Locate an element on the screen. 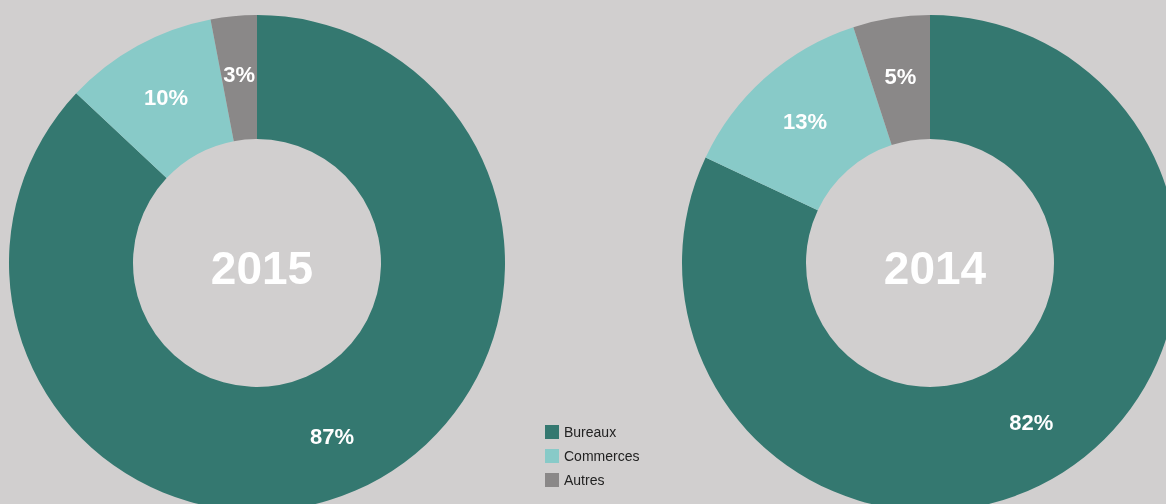 This screenshot has width=1166, height=504. legend-label: Autres is located at coordinates (584, 480).